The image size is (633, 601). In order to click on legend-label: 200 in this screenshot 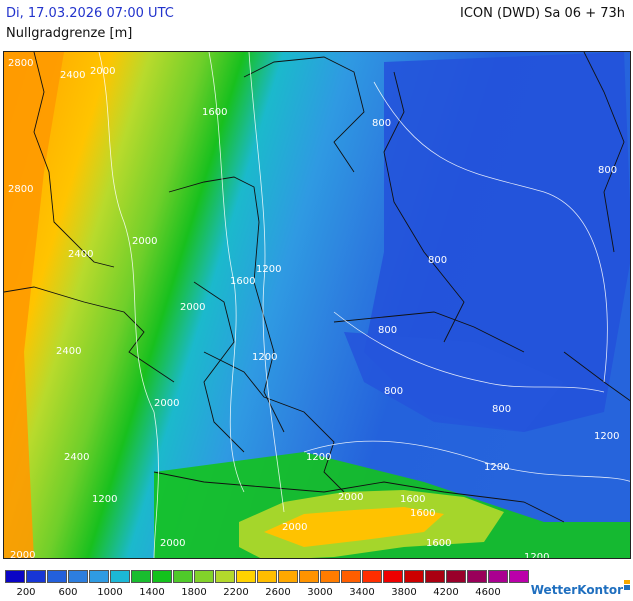, I will do `click(26, 592)`.